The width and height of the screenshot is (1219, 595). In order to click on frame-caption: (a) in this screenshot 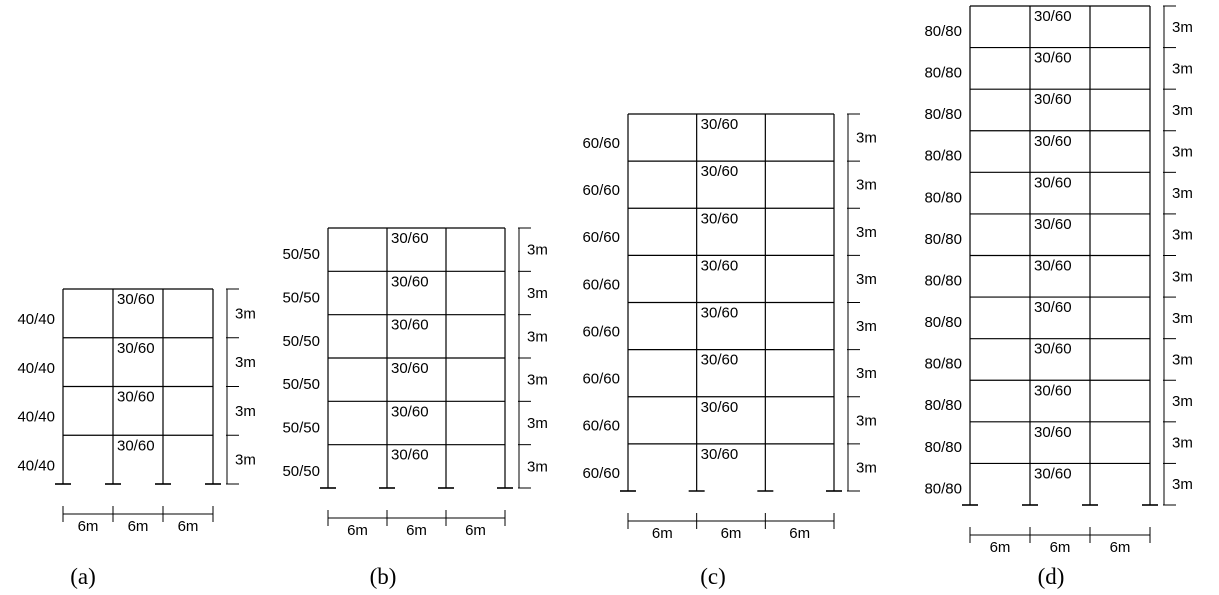, I will do `click(83, 576)`.